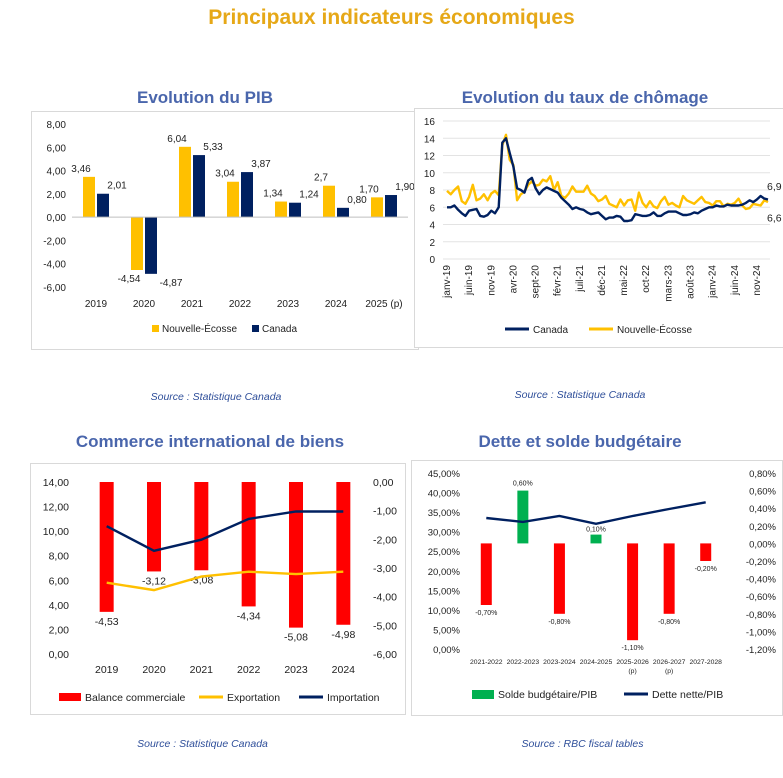 The image size is (783, 778). What do you see at coordinates (273, 194) in the screenshot?
I see `data-label: 1,34` at bounding box center [273, 194].